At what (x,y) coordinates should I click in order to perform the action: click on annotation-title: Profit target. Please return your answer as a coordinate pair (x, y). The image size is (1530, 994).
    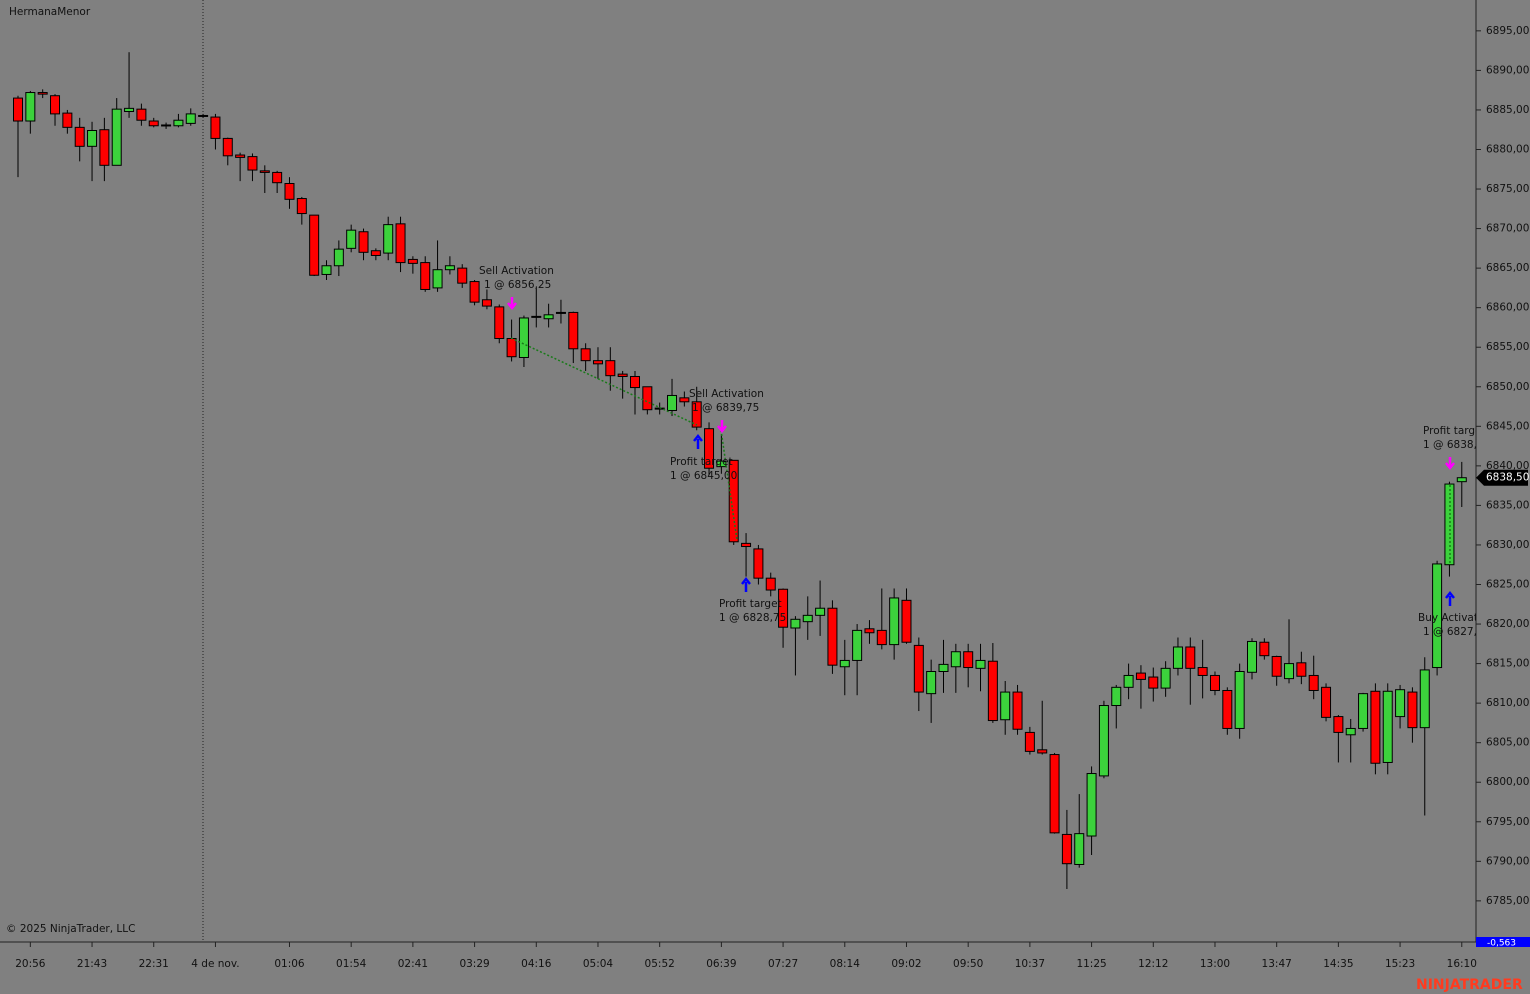
    Looking at the image, I should click on (750, 604).